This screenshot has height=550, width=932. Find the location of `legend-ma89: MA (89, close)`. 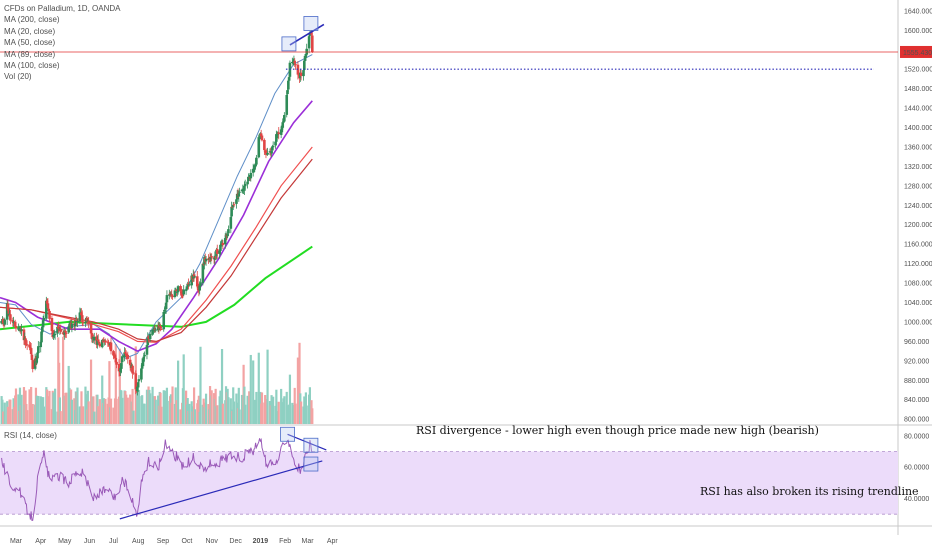

legend-ma89: MA (89, close) is located at coordinates (30, 54).